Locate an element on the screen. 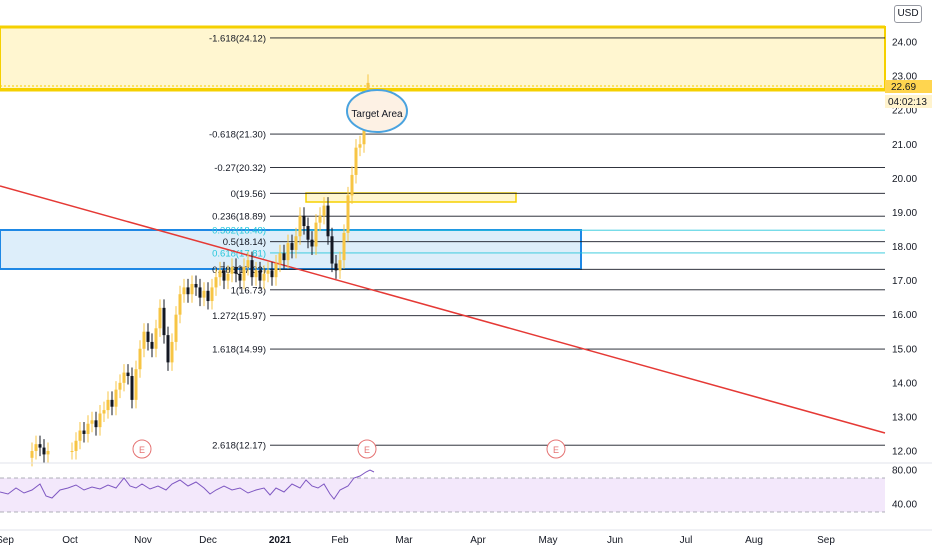 This screenshot has height=550, width=932. rsi-tick-label: 80.00 is located at coordinates (904, 471).